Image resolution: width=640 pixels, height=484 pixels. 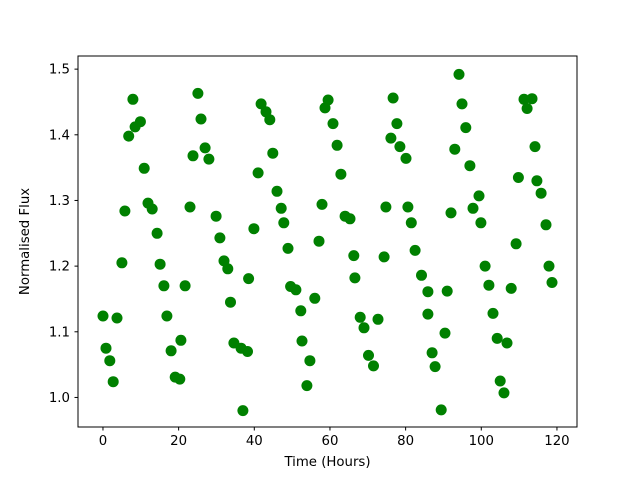 What do you see at coordinates (59, 332) in the screenshot?
I see `y-tick-label: 1.1` at bounding box center [59, 332].